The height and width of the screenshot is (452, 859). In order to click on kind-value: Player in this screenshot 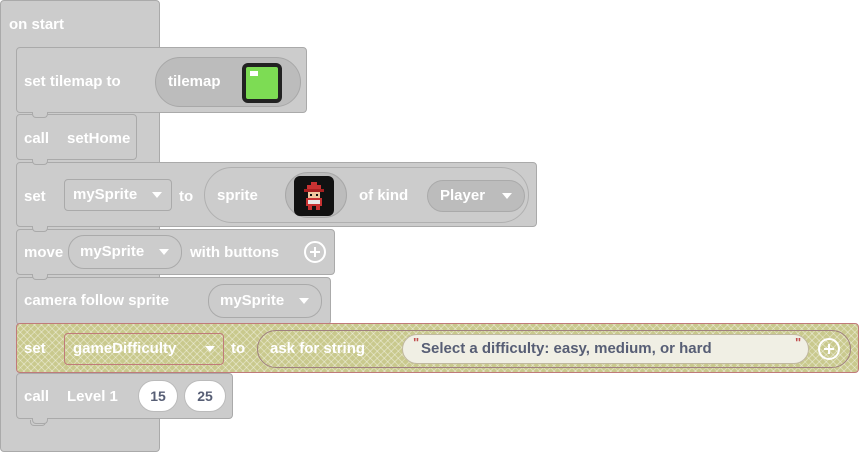, I will do `click(463, 195)`.